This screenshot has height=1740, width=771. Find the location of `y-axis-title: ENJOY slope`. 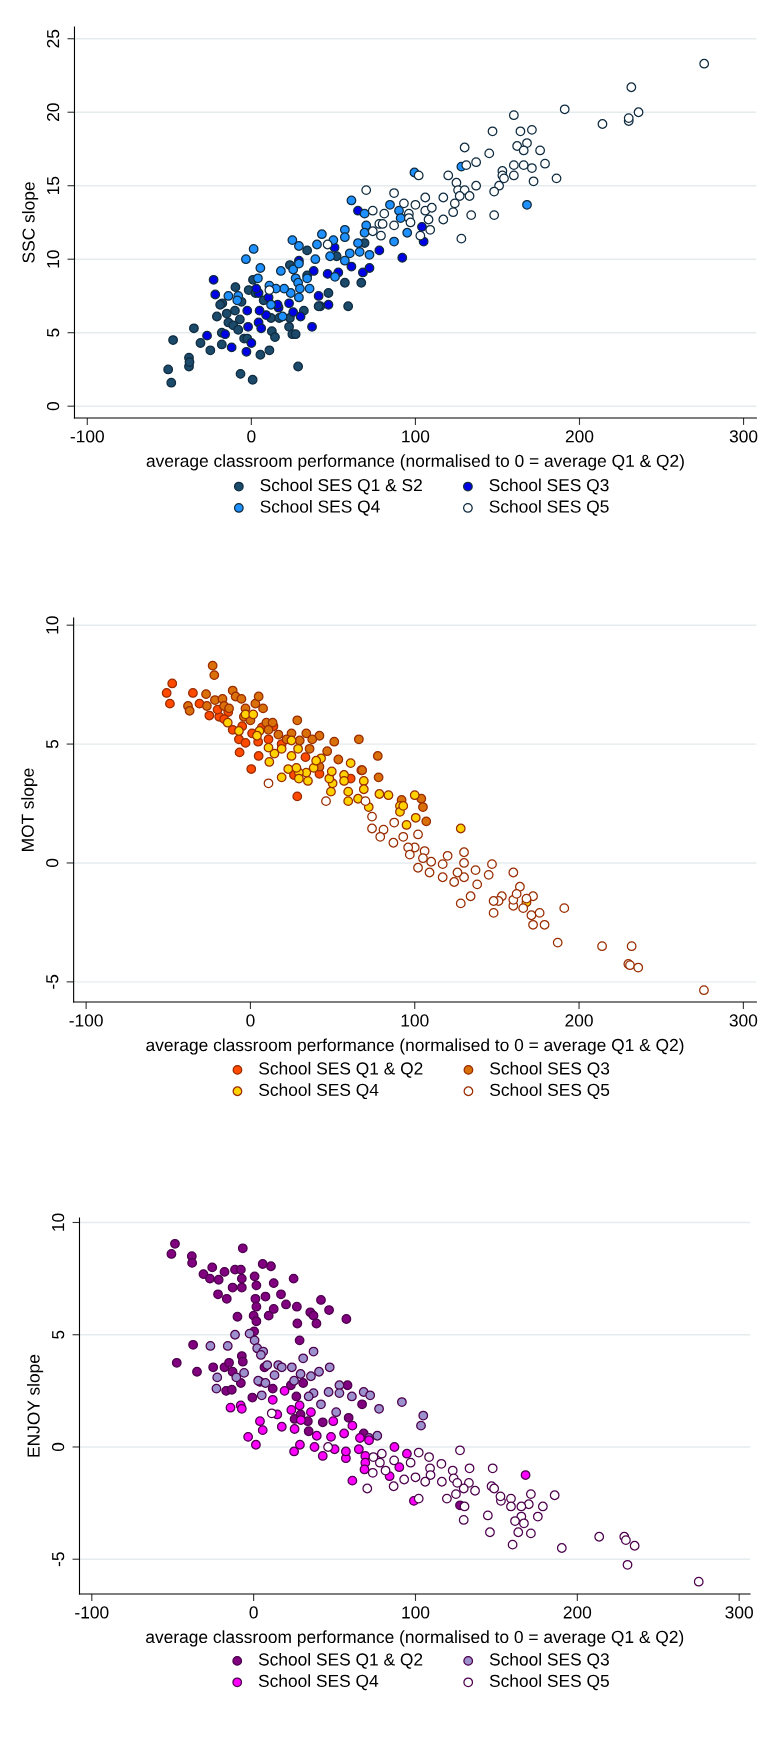

y-axis-title: ENJOY slope is located at coordinates (35, 1405).